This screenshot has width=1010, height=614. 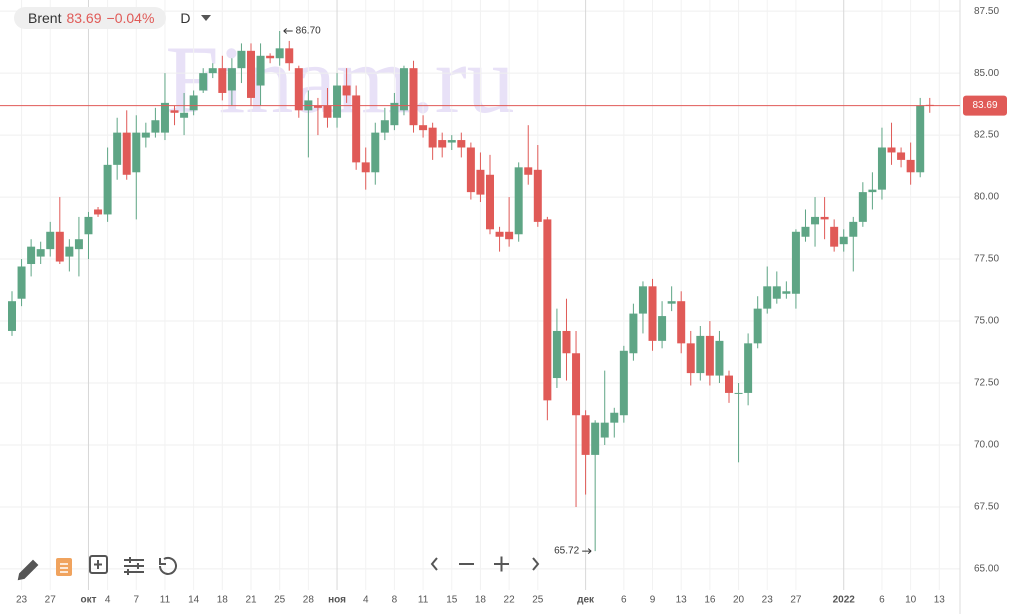 What do you see at coordinates (986, 445) in the screenshot?
I see `y-tick-label: 70.00` at bounding box center [986, 445].